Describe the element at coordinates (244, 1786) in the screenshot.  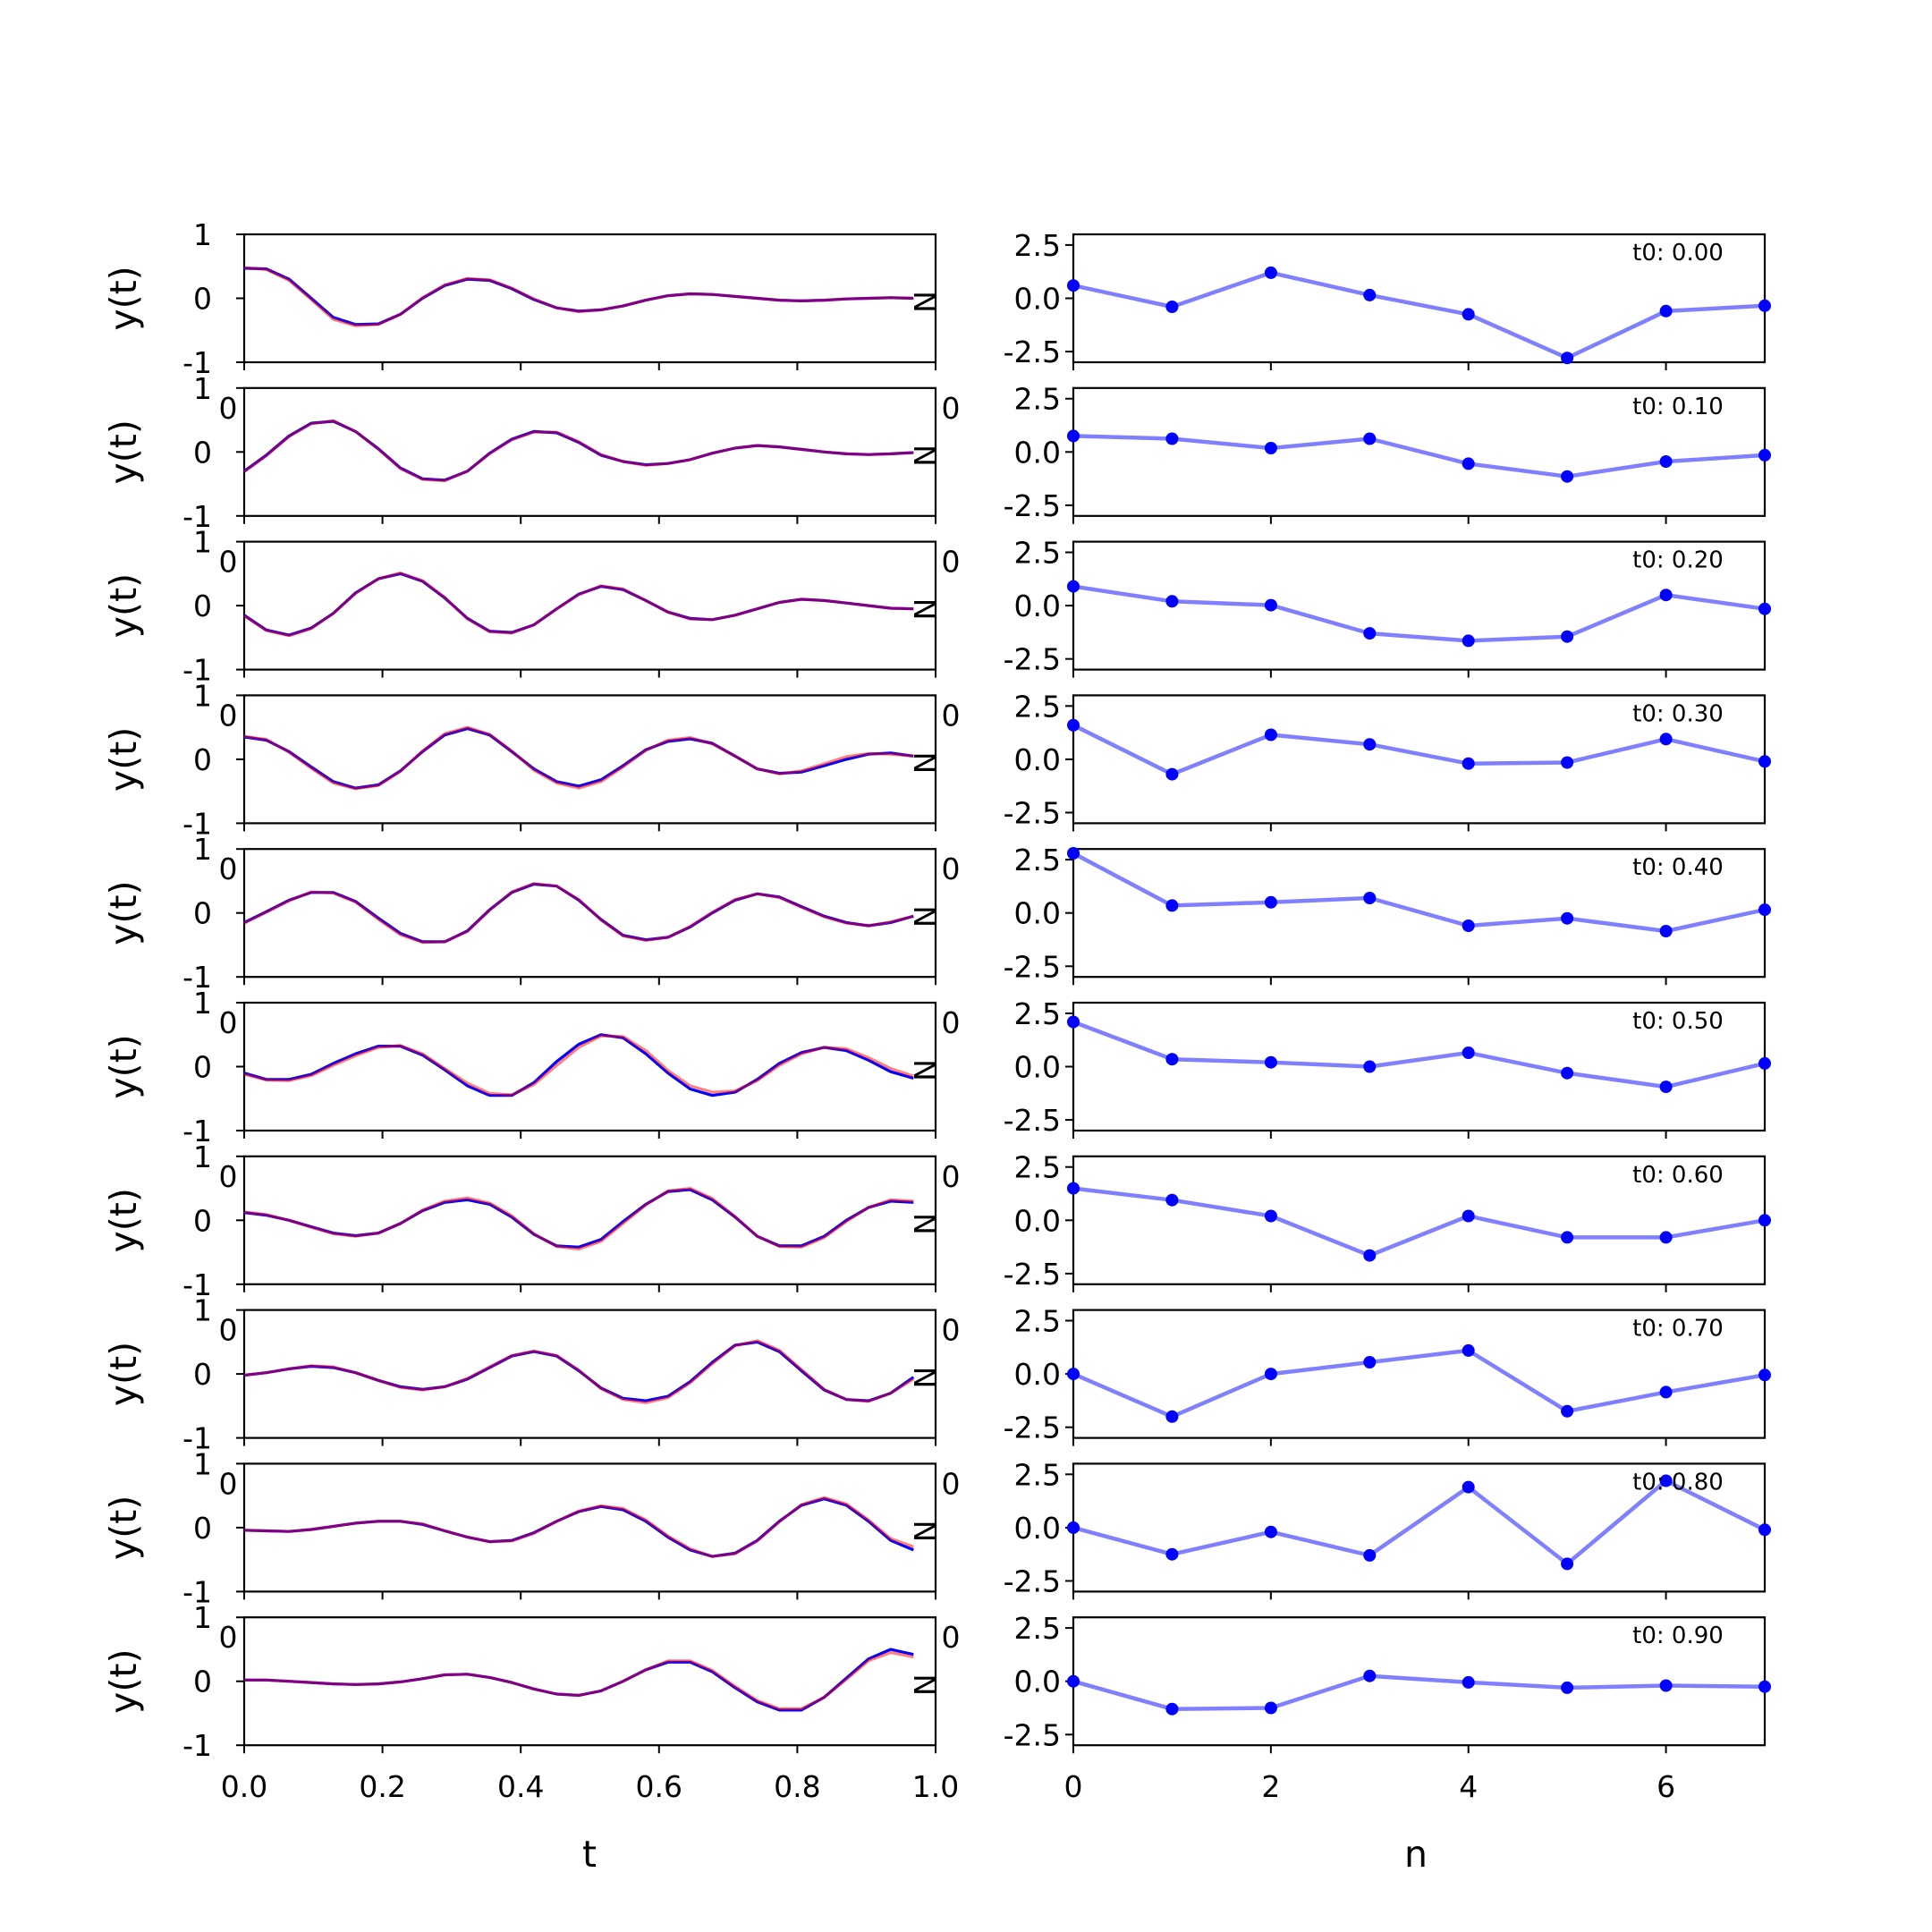
I see `left-x-tick-label: 0.0` at that location.